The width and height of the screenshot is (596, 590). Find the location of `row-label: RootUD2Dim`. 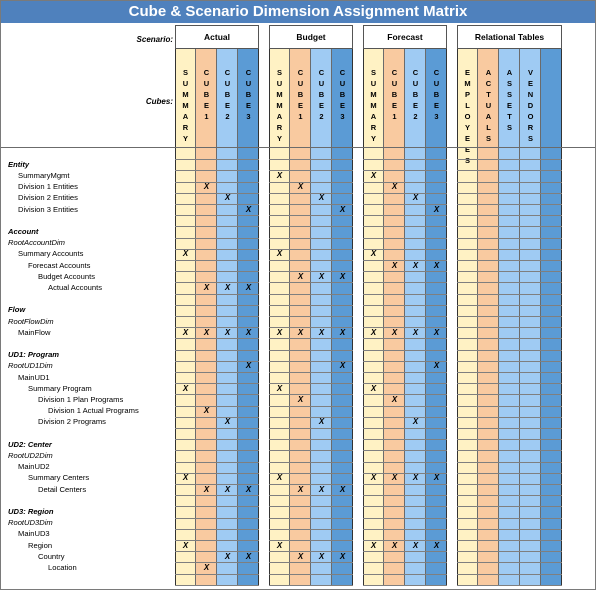

row-label: RootUD2Dim is located at coordinates (30, 455).